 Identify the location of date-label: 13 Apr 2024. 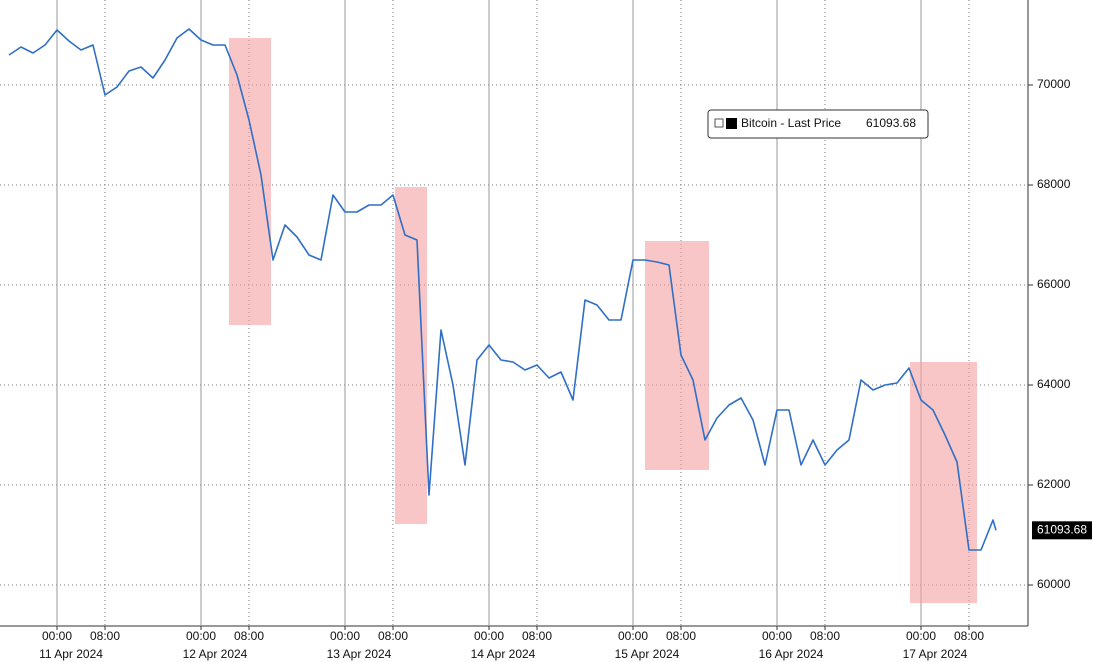
(359, 654).